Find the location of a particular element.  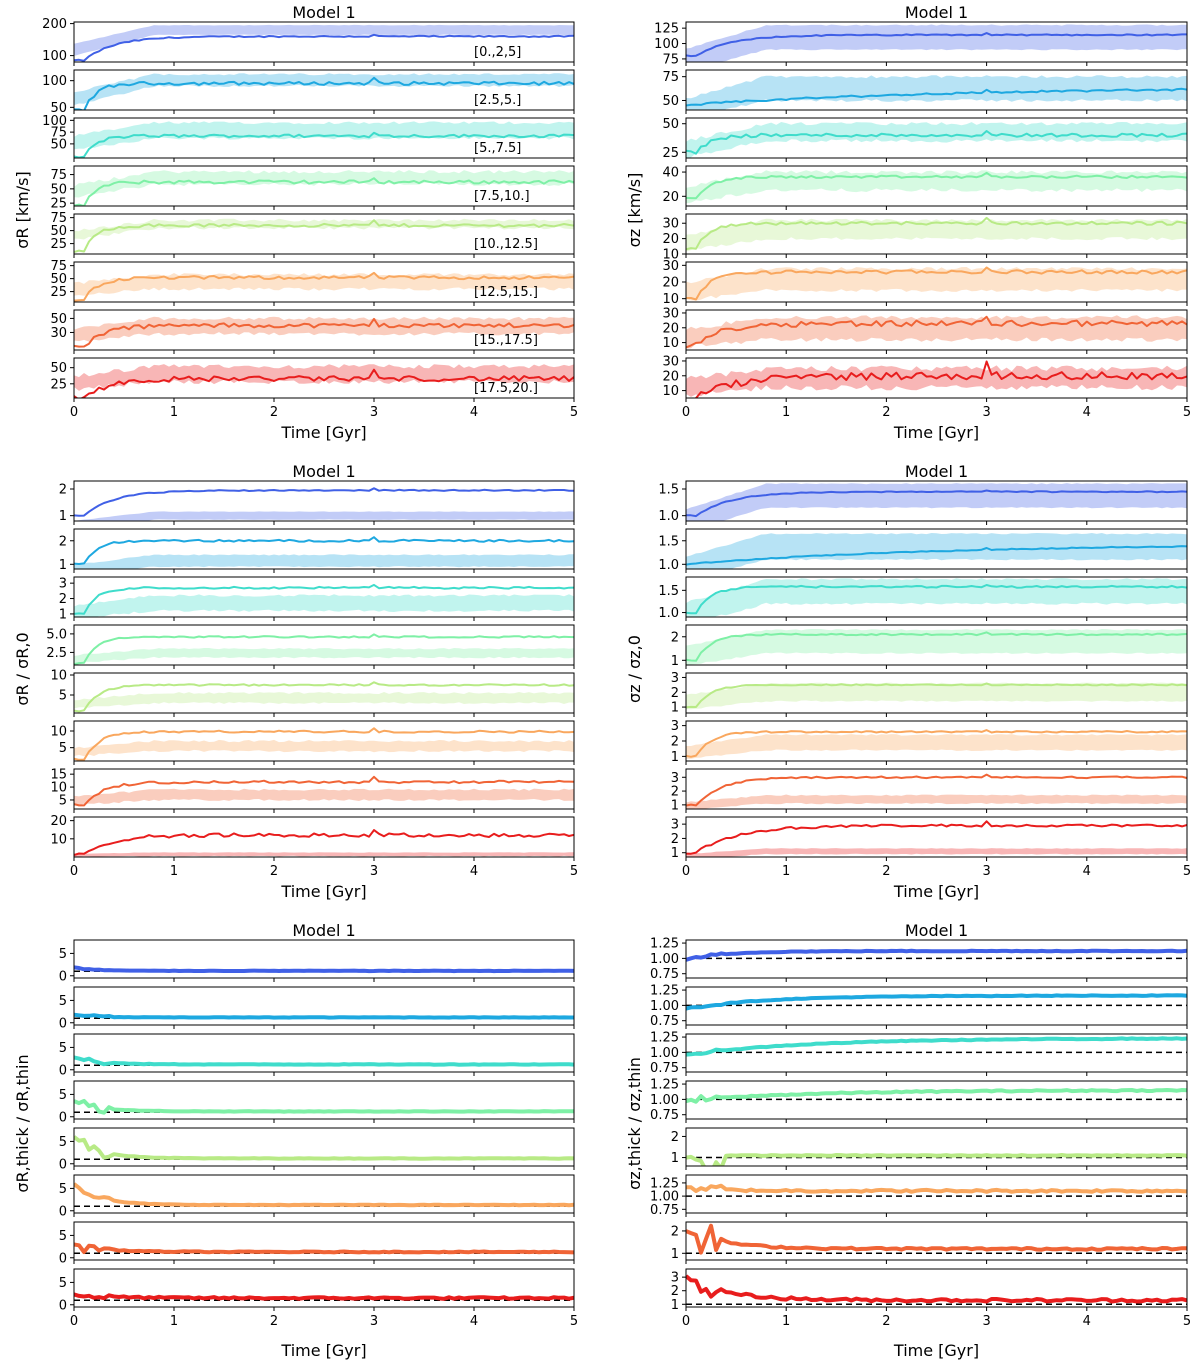

y-tick-label: 75 is located at coordinates (58, 133).